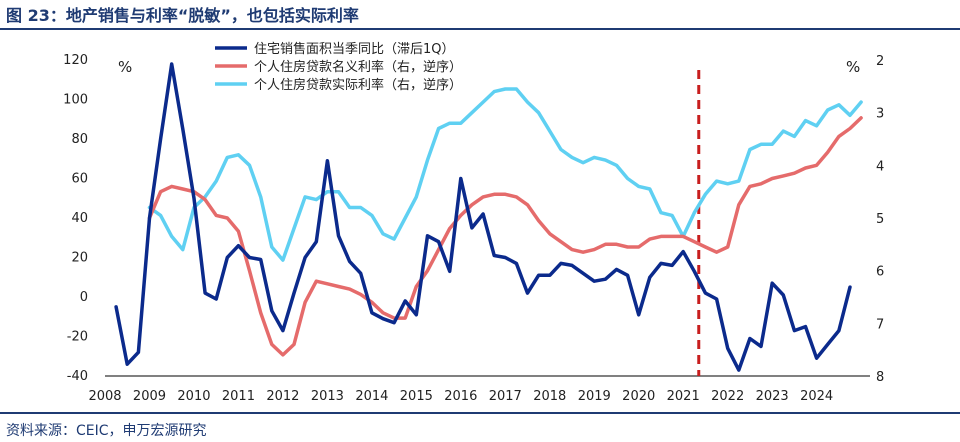  Describe the element at coordinates (354, 49) in the screenshot. I see `legend-label-0: 住宅销售面积当季同比（滞后1Q）` at that location.